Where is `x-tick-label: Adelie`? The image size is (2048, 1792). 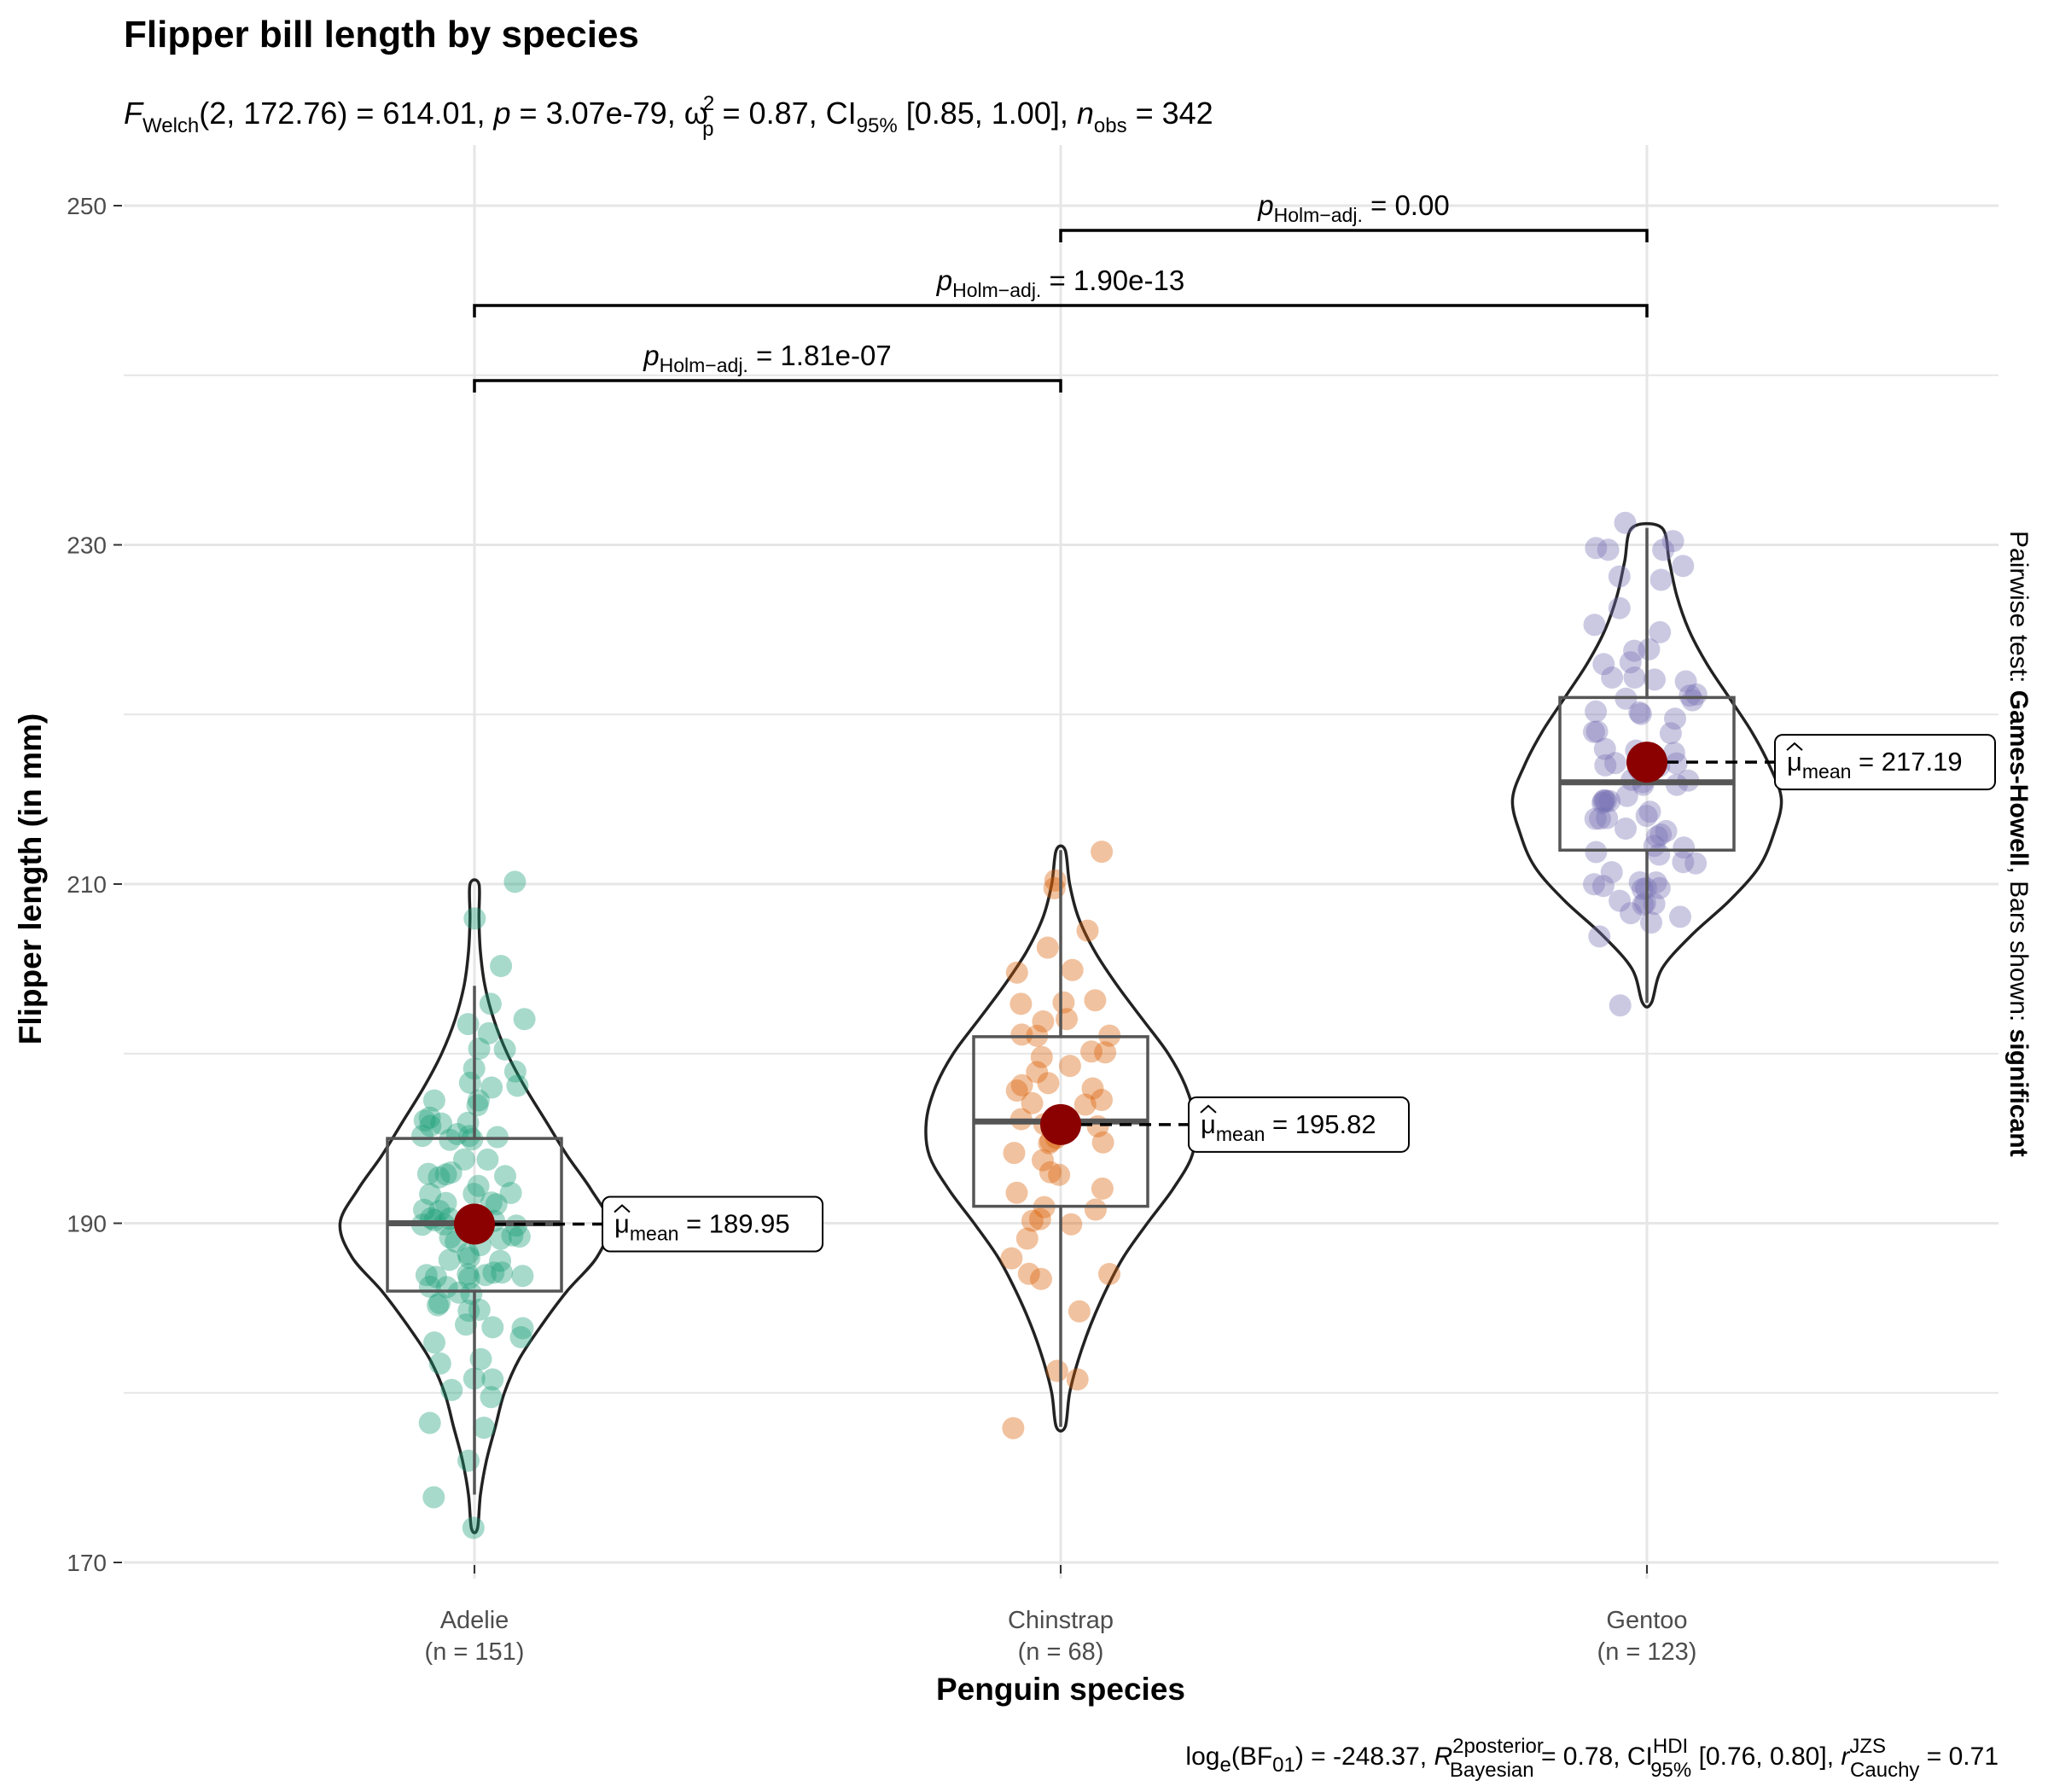
x-tick-label: Adelie is located at coordinates (475, 1620).